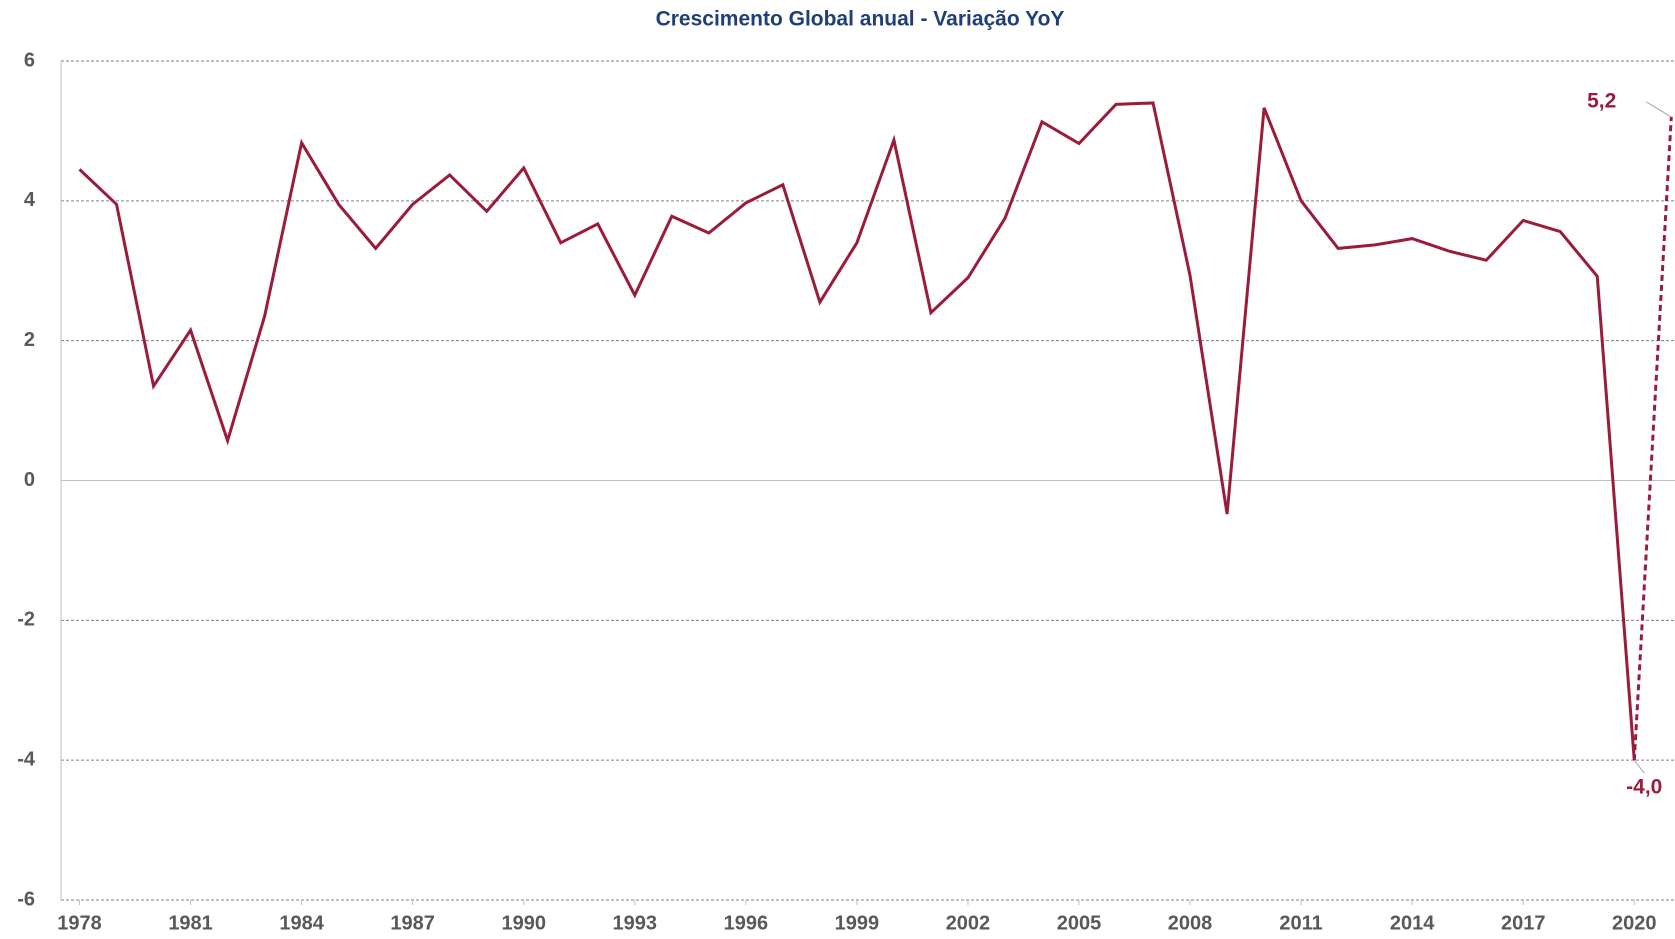  What do you see at coordinates (523, 923) in the screenshot?
I see `x-tick-label: 1990` at bounding box center [523, 923].